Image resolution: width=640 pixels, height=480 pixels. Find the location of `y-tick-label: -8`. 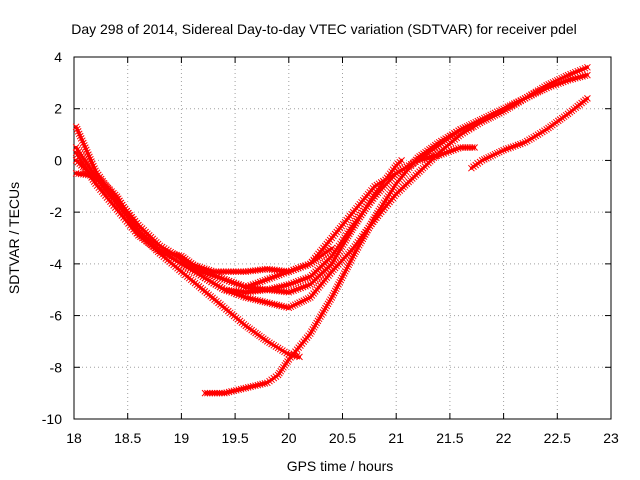

y-tick-label: -8 is located at coordinates (56, 367).